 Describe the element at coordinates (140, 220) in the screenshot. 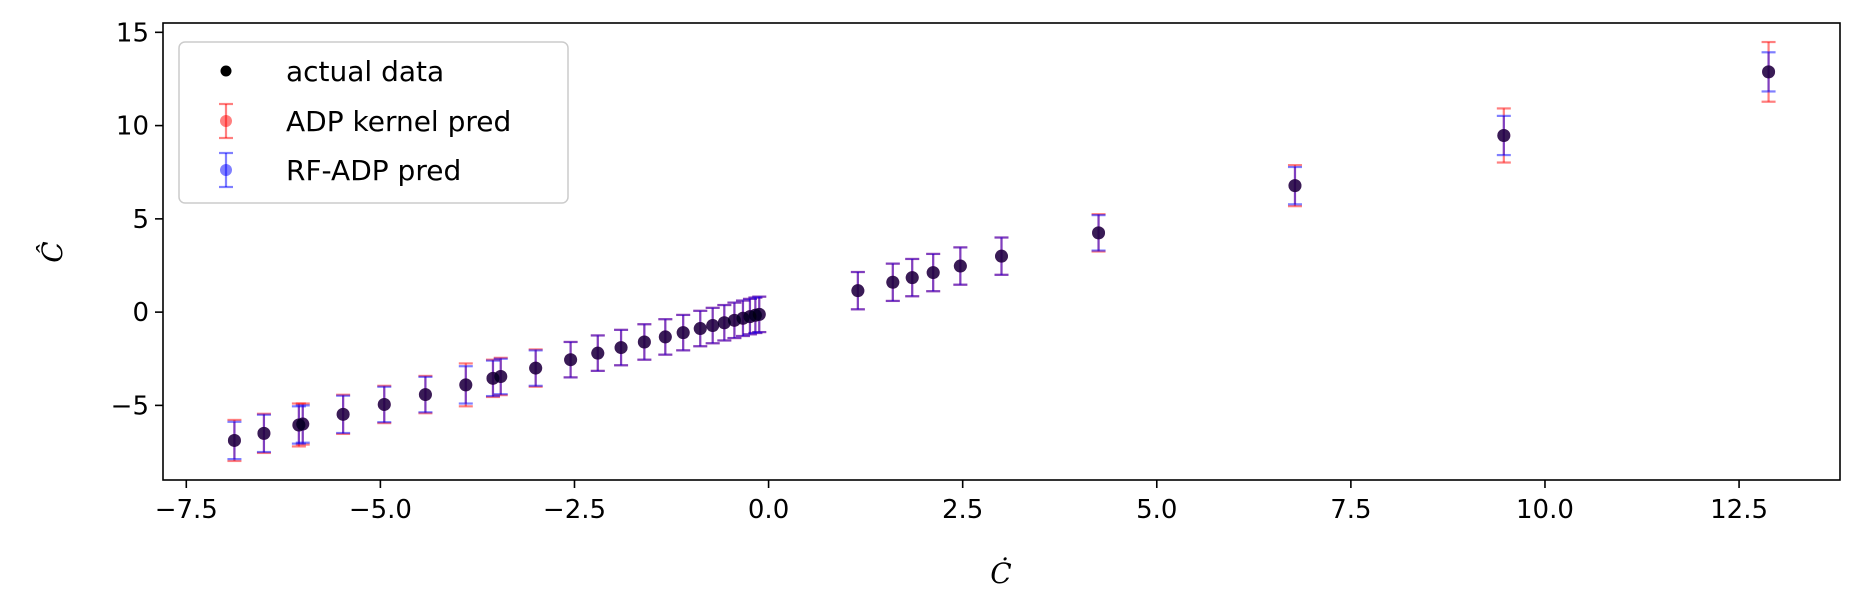

I see `y-tick-label: 5` at that location.